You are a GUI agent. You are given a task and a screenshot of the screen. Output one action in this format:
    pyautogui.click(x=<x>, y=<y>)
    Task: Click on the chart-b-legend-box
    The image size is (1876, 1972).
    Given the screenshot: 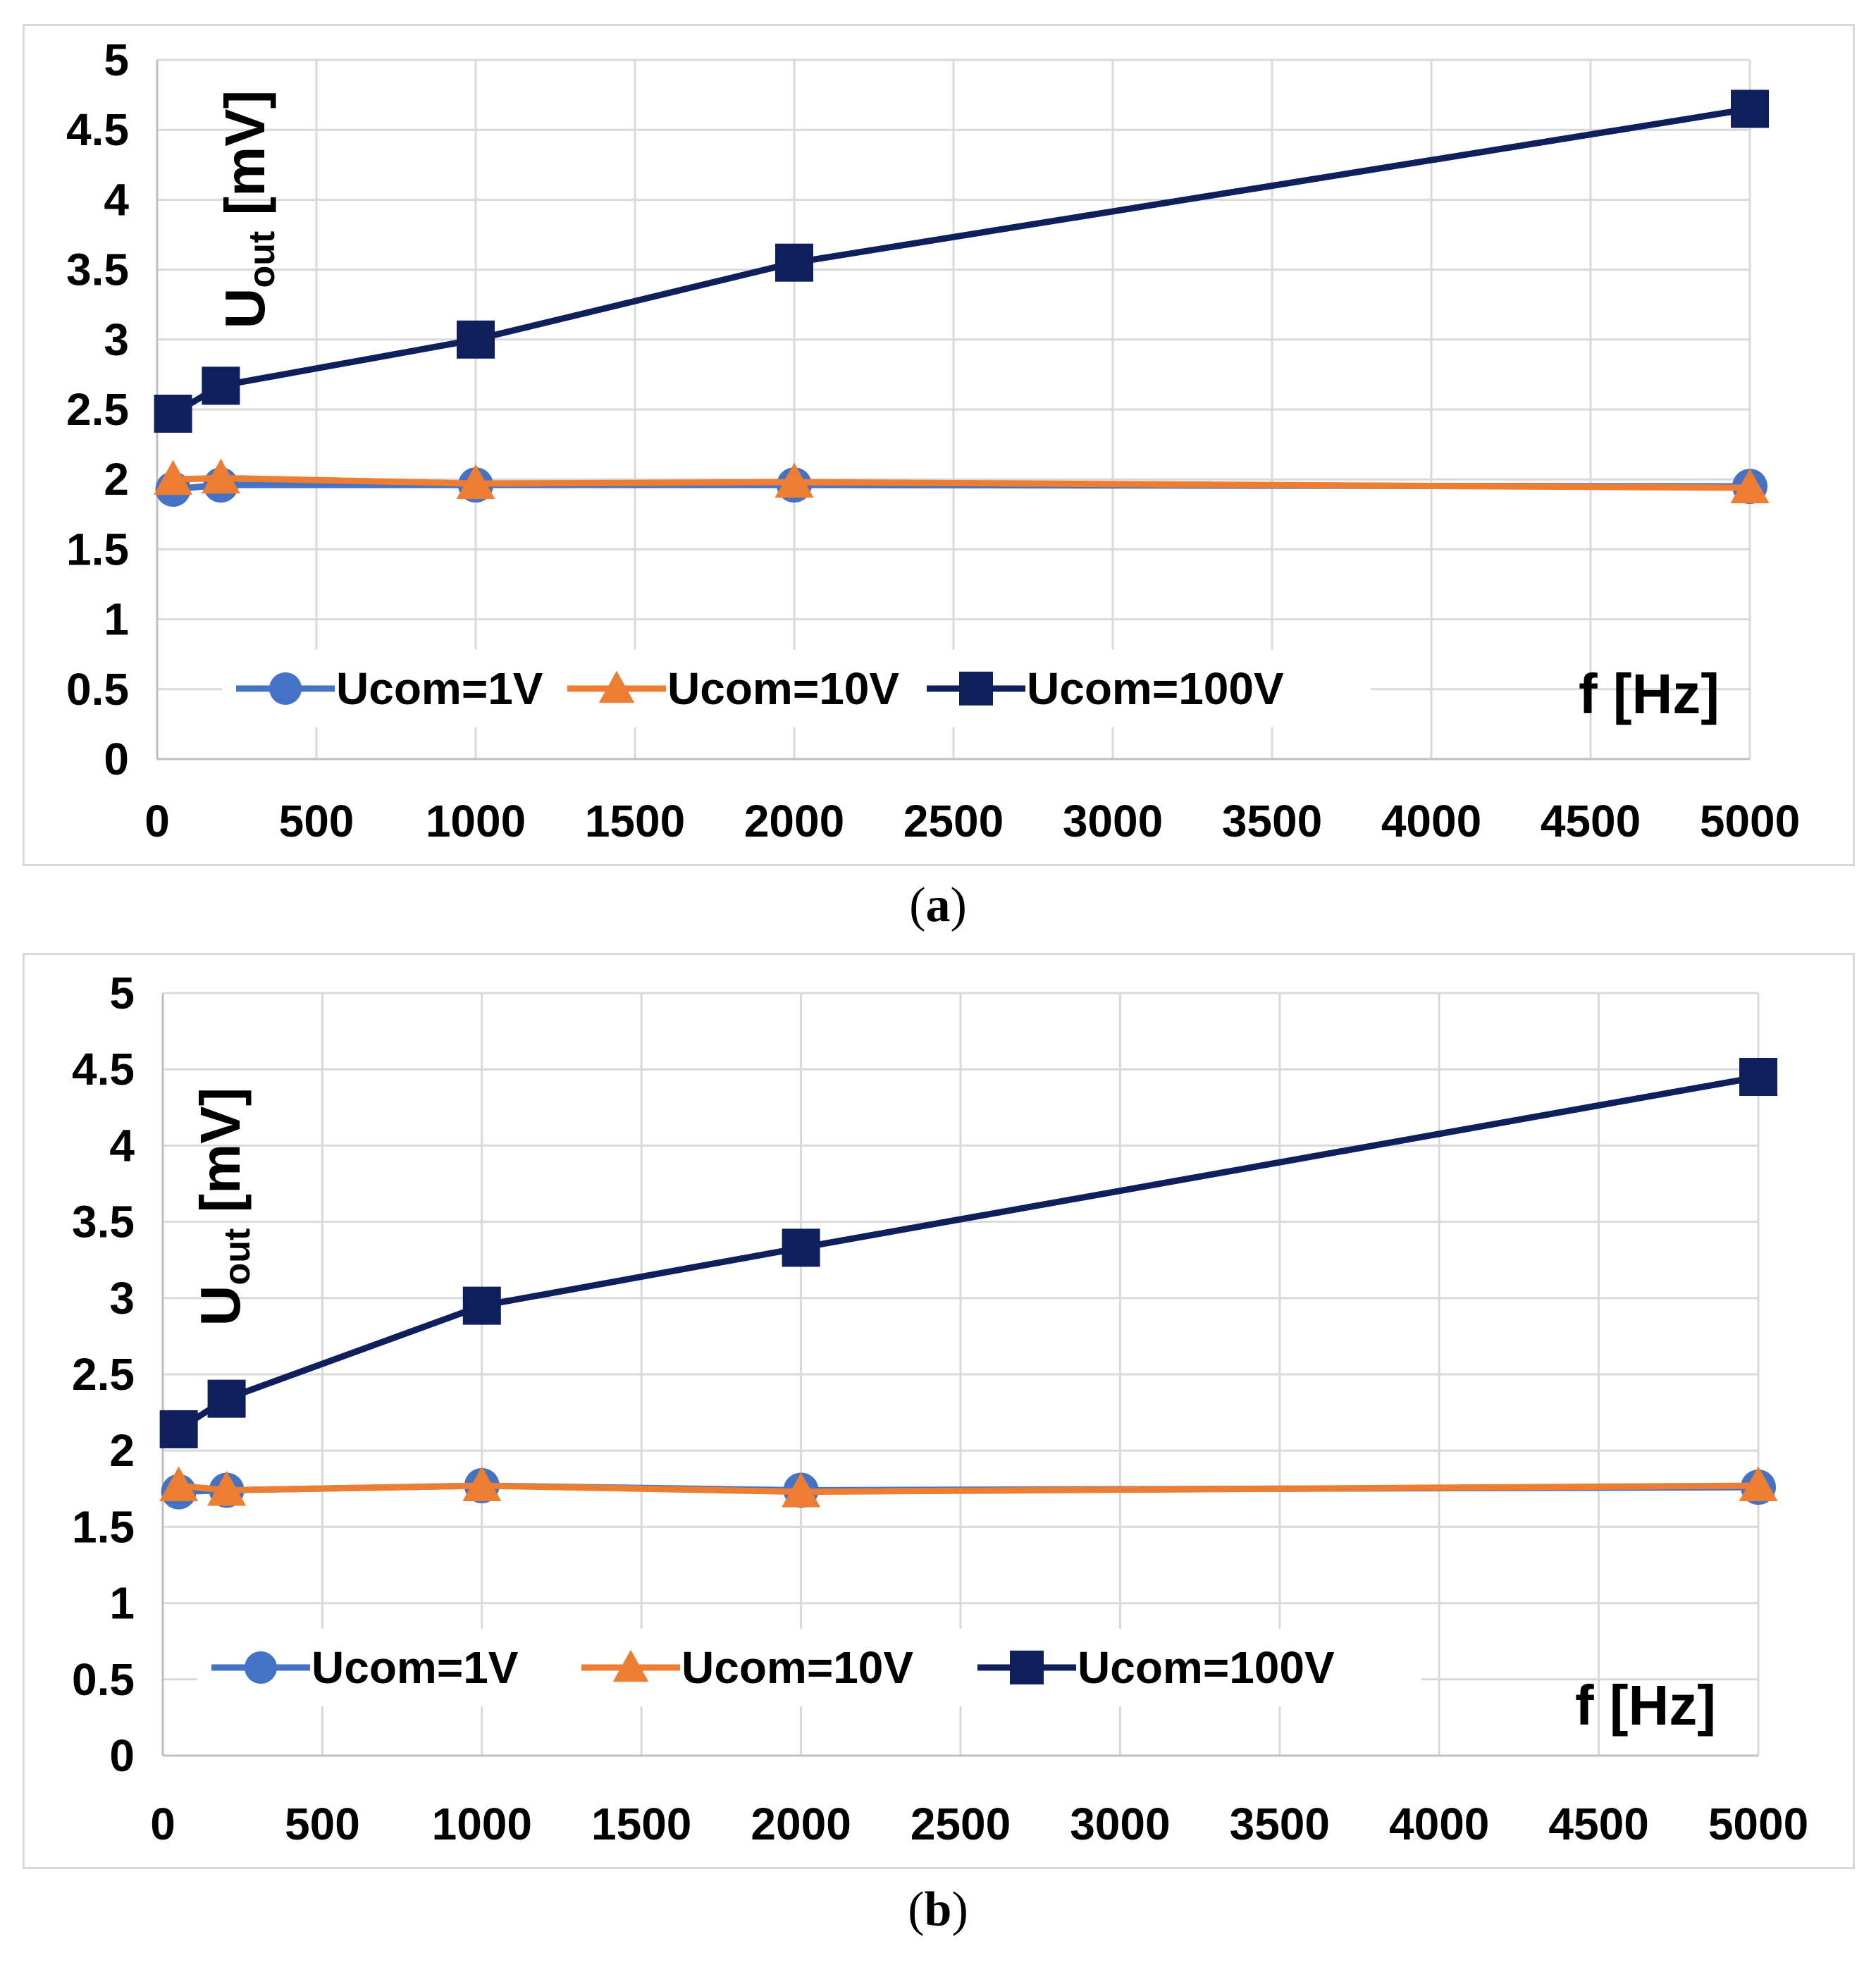 What is the action you would take?
    pyautogui.click(x=809, y=1667)
    